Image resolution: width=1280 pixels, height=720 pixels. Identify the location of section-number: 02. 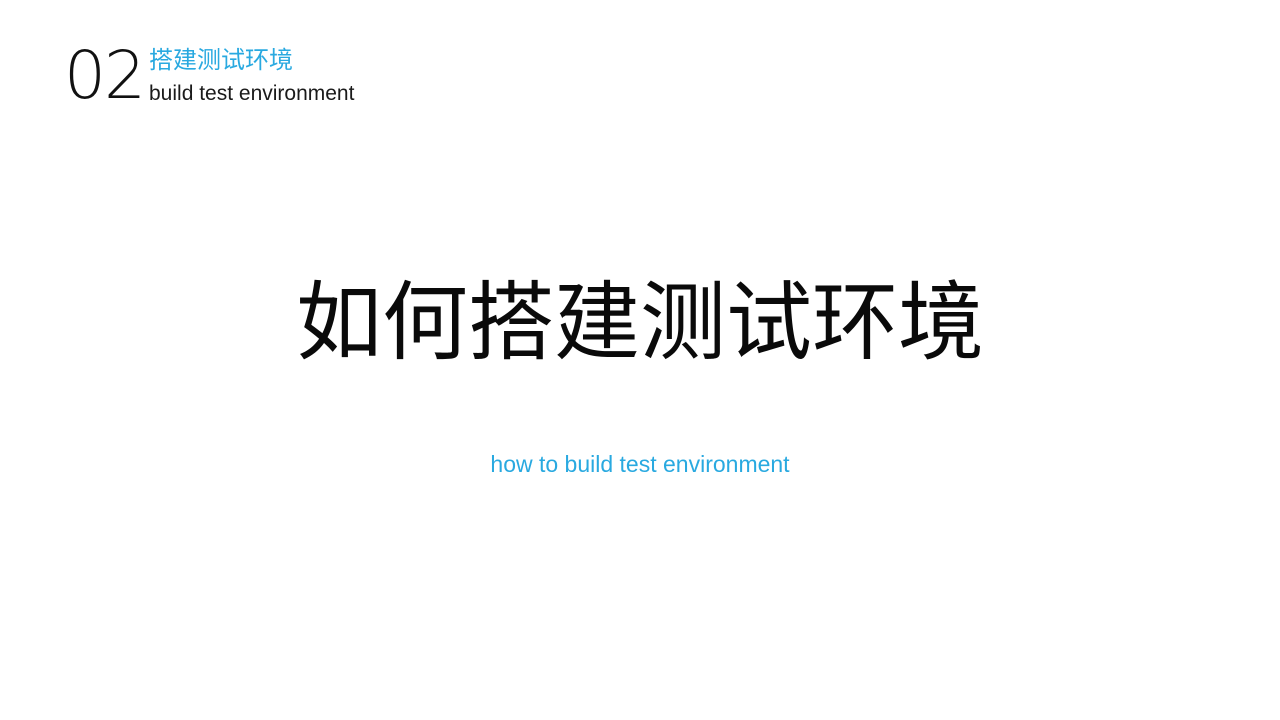
(105, 75).